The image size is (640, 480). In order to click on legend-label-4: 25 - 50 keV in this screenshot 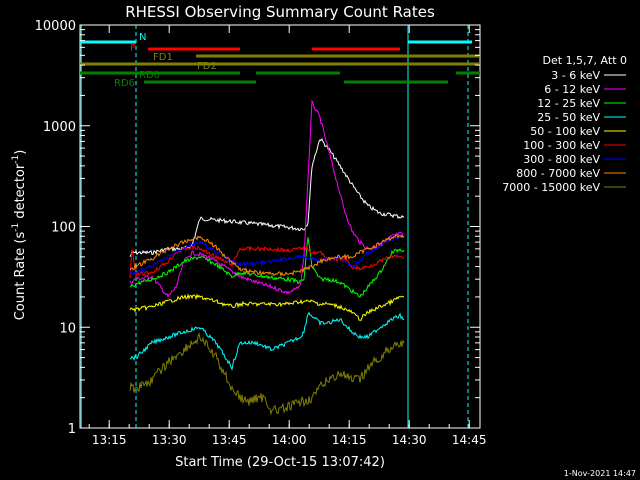, I will do `click(568, 117)`.